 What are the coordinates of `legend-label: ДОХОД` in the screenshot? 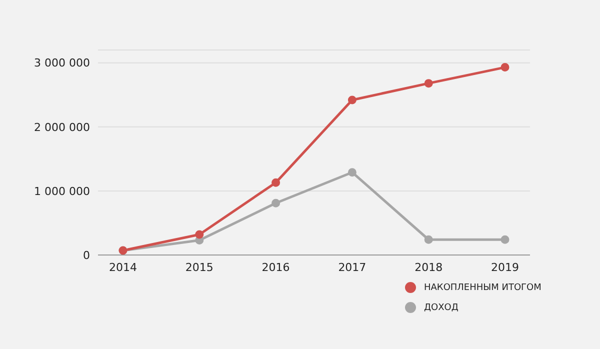 It's located at (441, 307).